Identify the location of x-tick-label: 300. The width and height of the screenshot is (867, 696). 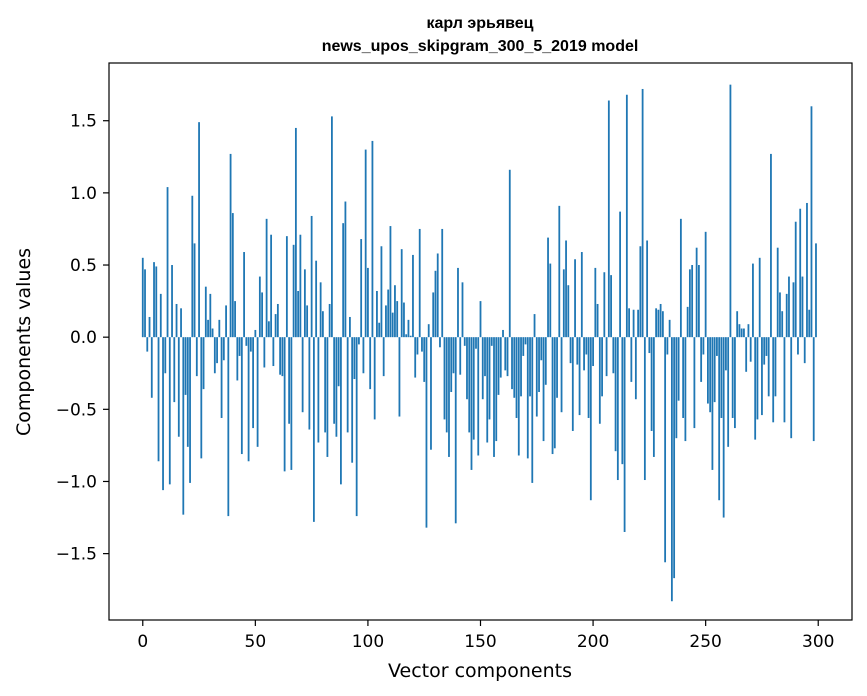
(818, 642).